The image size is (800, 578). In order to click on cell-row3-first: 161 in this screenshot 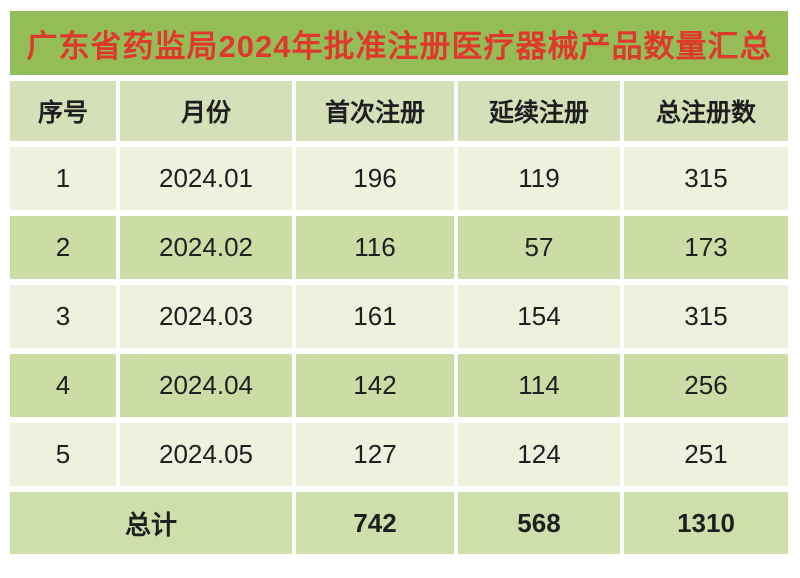, I will do `click(375, 316)`.